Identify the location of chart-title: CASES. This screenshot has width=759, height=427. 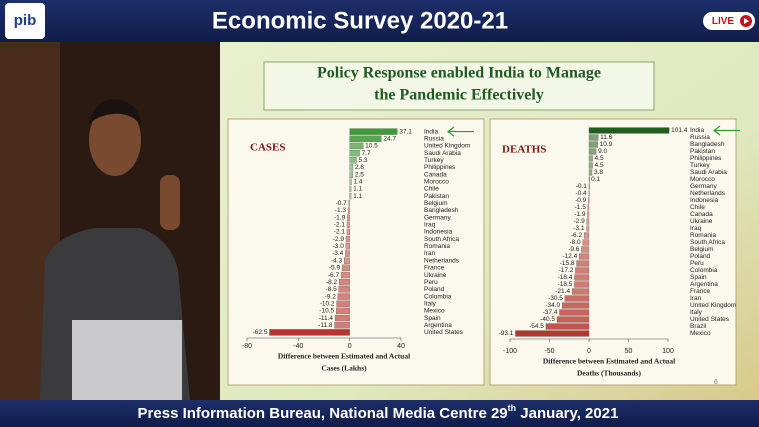
(267, 148).